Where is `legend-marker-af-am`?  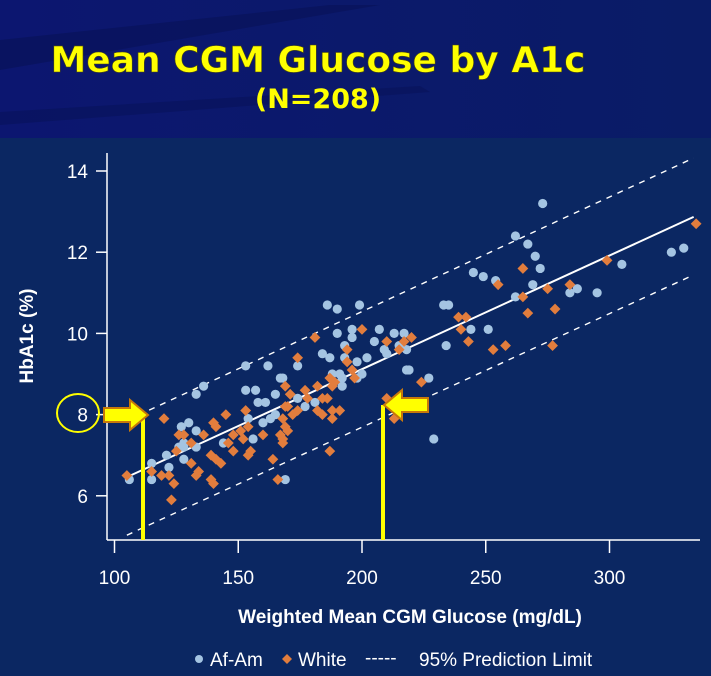 legend-marker-af-am is located at coordinates (199, 659).